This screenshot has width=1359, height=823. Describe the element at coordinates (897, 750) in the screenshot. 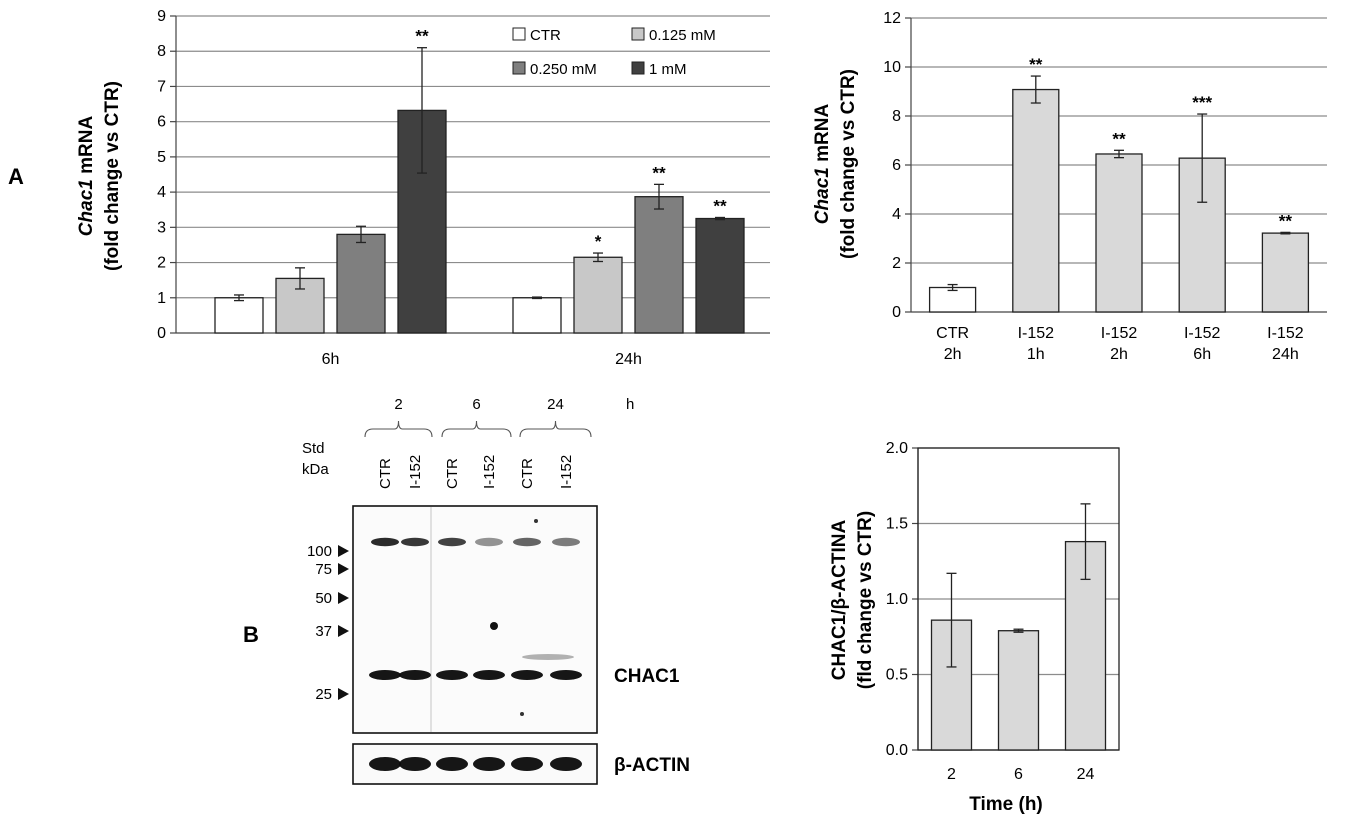

I see `chart-b-right-ytick-label: 0.0` at that location.